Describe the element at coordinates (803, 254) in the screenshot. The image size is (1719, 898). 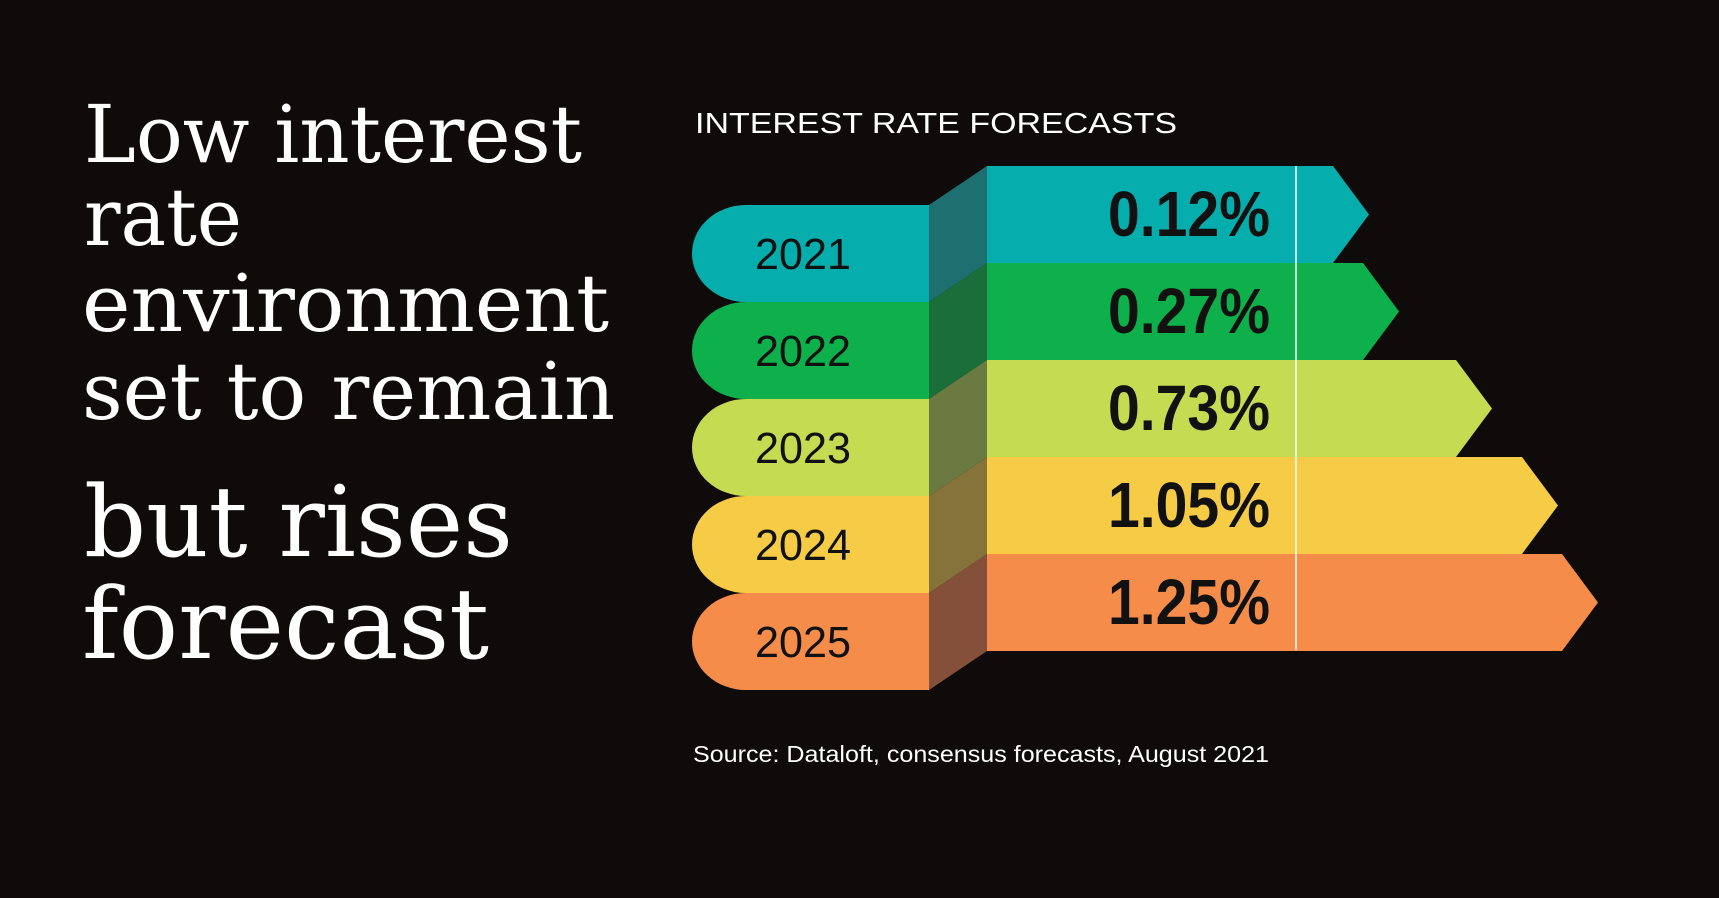
I see `year-label: 2021` at that location.